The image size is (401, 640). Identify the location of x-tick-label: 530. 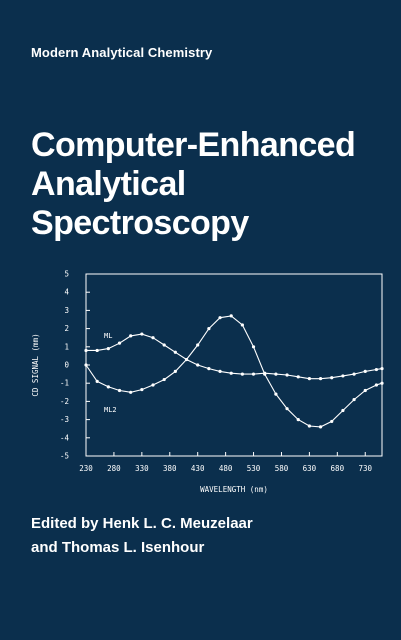
(254, 468).